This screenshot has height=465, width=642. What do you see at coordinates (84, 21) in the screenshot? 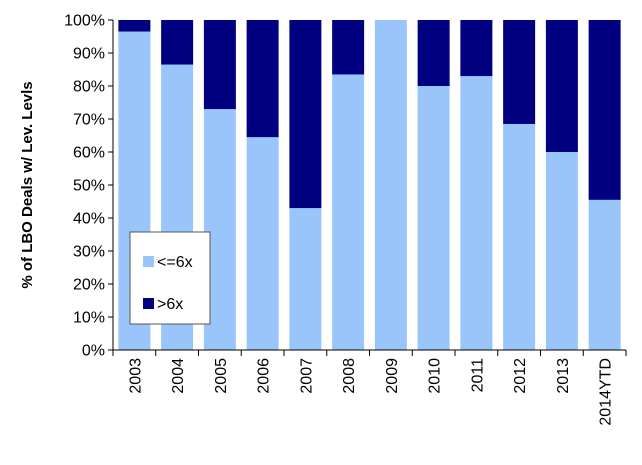
I see `y-tick-label-10: 100%` at bounding box center [84, 21].